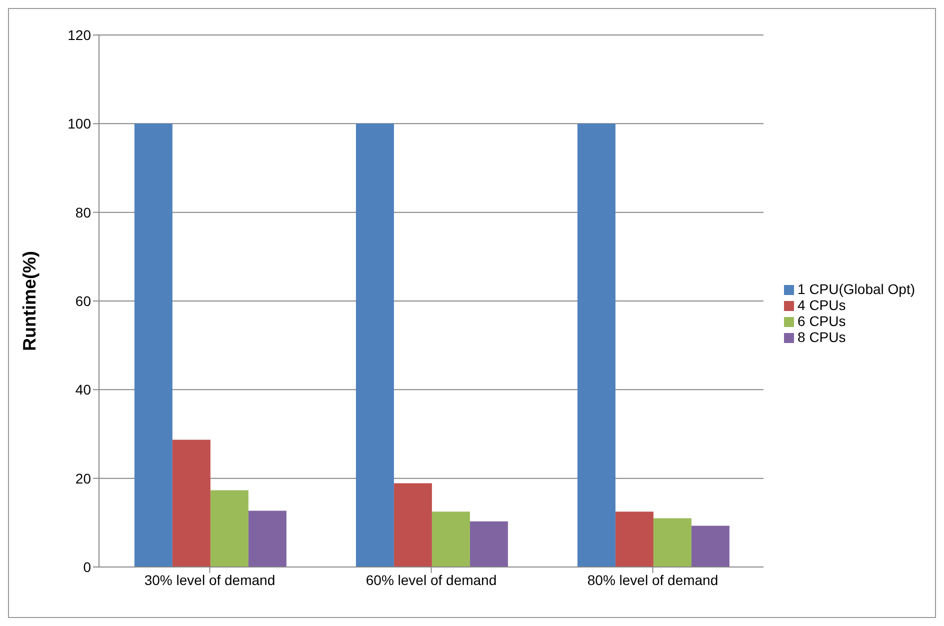 This screenshot has height=626, width=944. What do you see at coordinates (83, 390) in the screenshot?
I see `y-tick-label: 40` at bounding box center [83, 390].